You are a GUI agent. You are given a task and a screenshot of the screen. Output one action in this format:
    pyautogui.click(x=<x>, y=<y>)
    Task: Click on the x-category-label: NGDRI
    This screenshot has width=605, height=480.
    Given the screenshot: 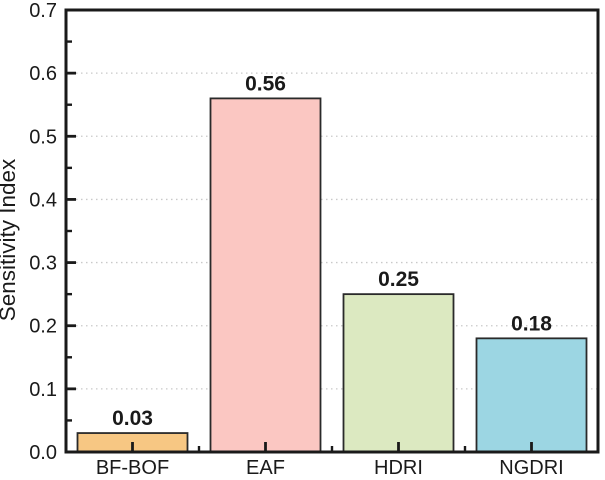 What is the action you would take?
    pyautogui.click(x=531, y=468)
    